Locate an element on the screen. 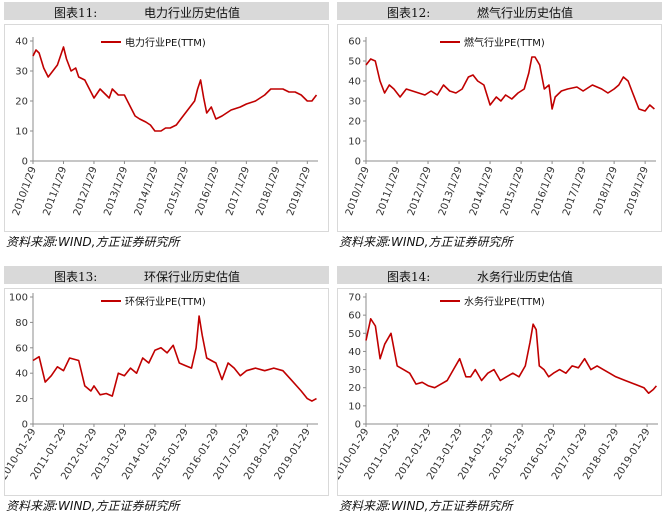 This screenshot has width=666, height=528. legend-label: 环保行业PE(TTM) is located at coordinates (165, 301).